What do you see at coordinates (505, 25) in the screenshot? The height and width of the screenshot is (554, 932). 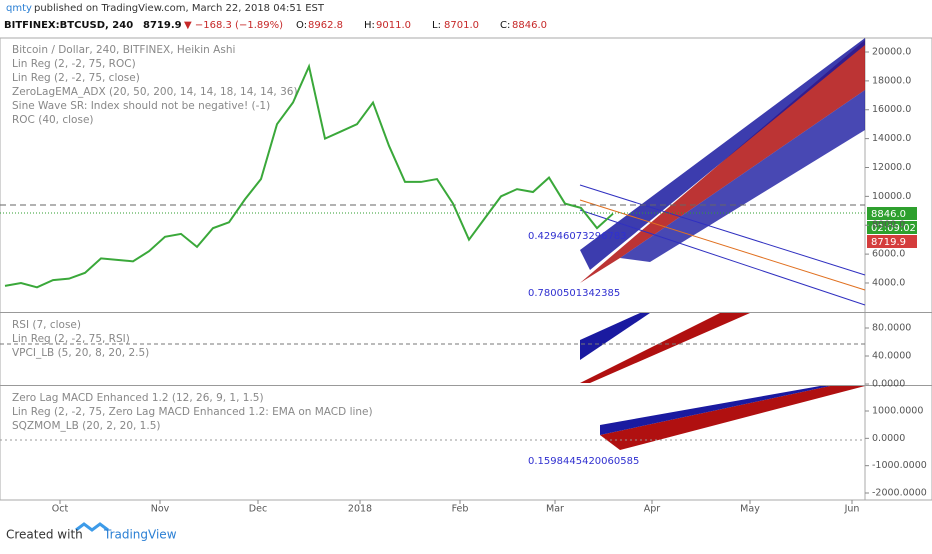 I see `ohlc-key: C:` at bounding box center [505, 25].